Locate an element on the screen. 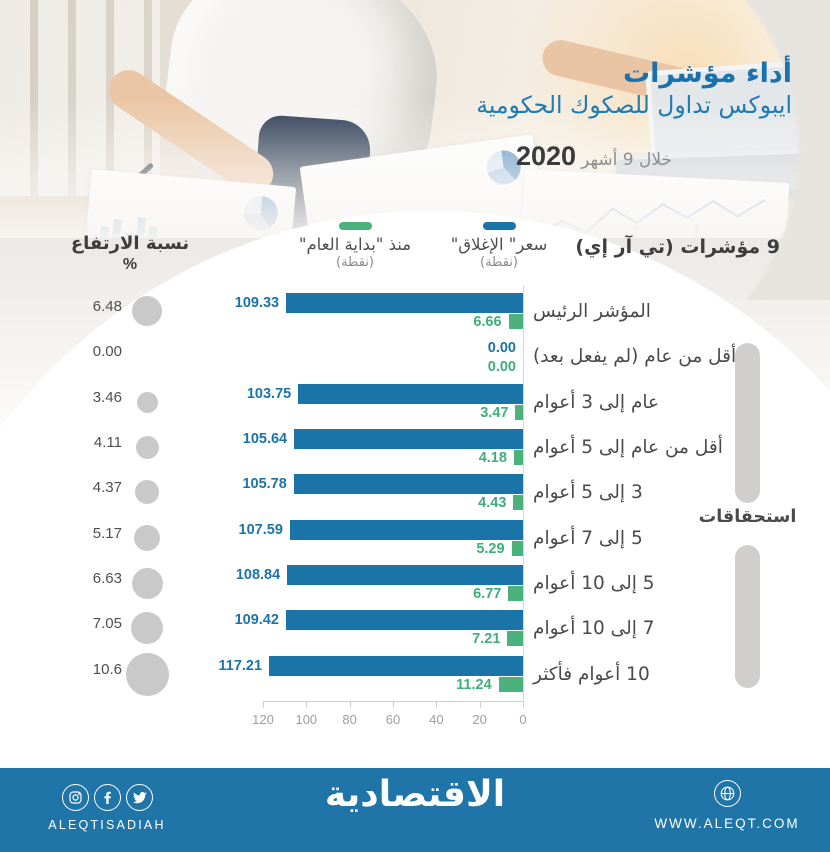 Image resolution: width=830 pixels, height=852 pixels. x-axis-tick-label: 20 is located at coordinates (479, 719).